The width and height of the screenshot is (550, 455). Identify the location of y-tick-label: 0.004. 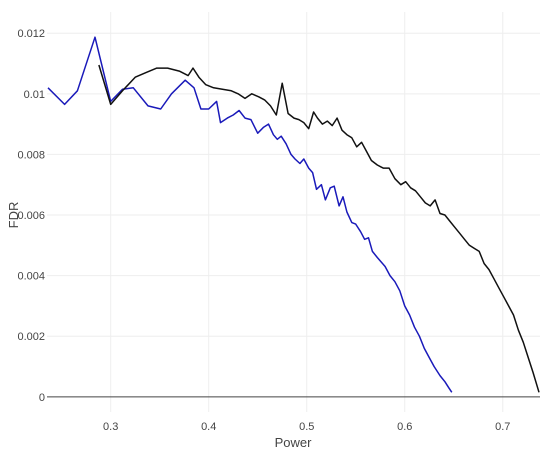
(31, 277).